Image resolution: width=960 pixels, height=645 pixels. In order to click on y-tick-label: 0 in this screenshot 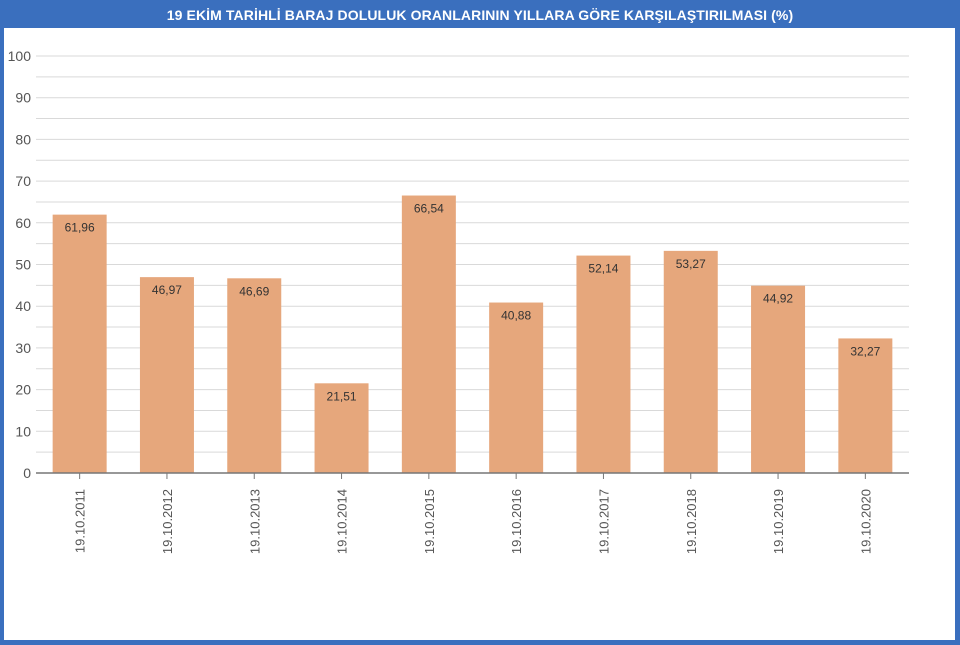, I will do `click(27, 473)`.